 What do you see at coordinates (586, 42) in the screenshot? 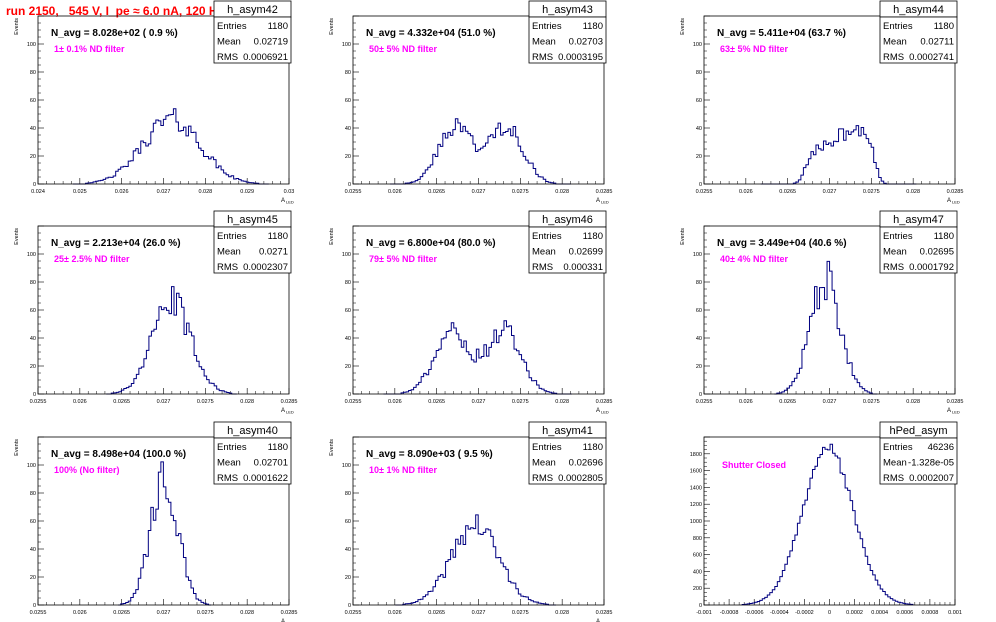
I see `stats-value-mean: 0.02703` at bounding box center [586, 42].